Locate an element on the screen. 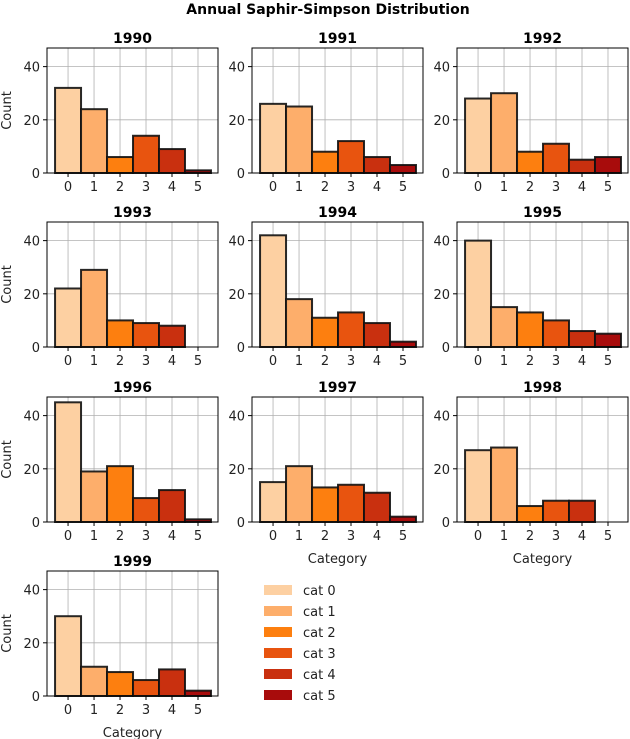 This screenshot has width=630, height=739. subplot-1991: 0 1 2 3 4 5 0 20 40 1991 is located at coordinates (326, 113).